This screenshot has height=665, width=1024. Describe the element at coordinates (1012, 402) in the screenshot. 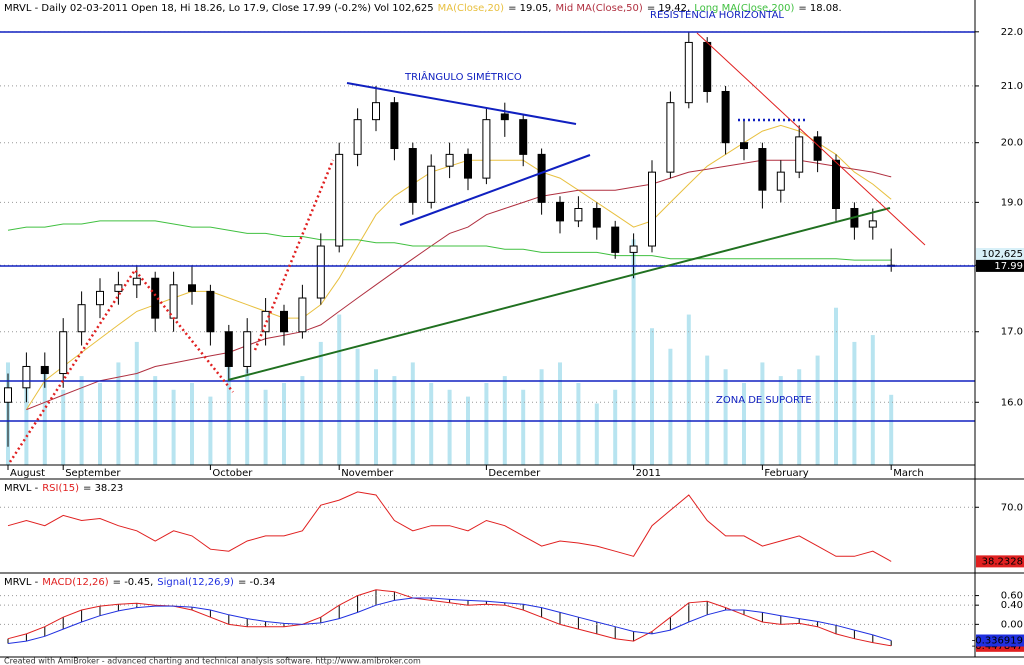

I see `y-tick-label: 16.0` at that location.